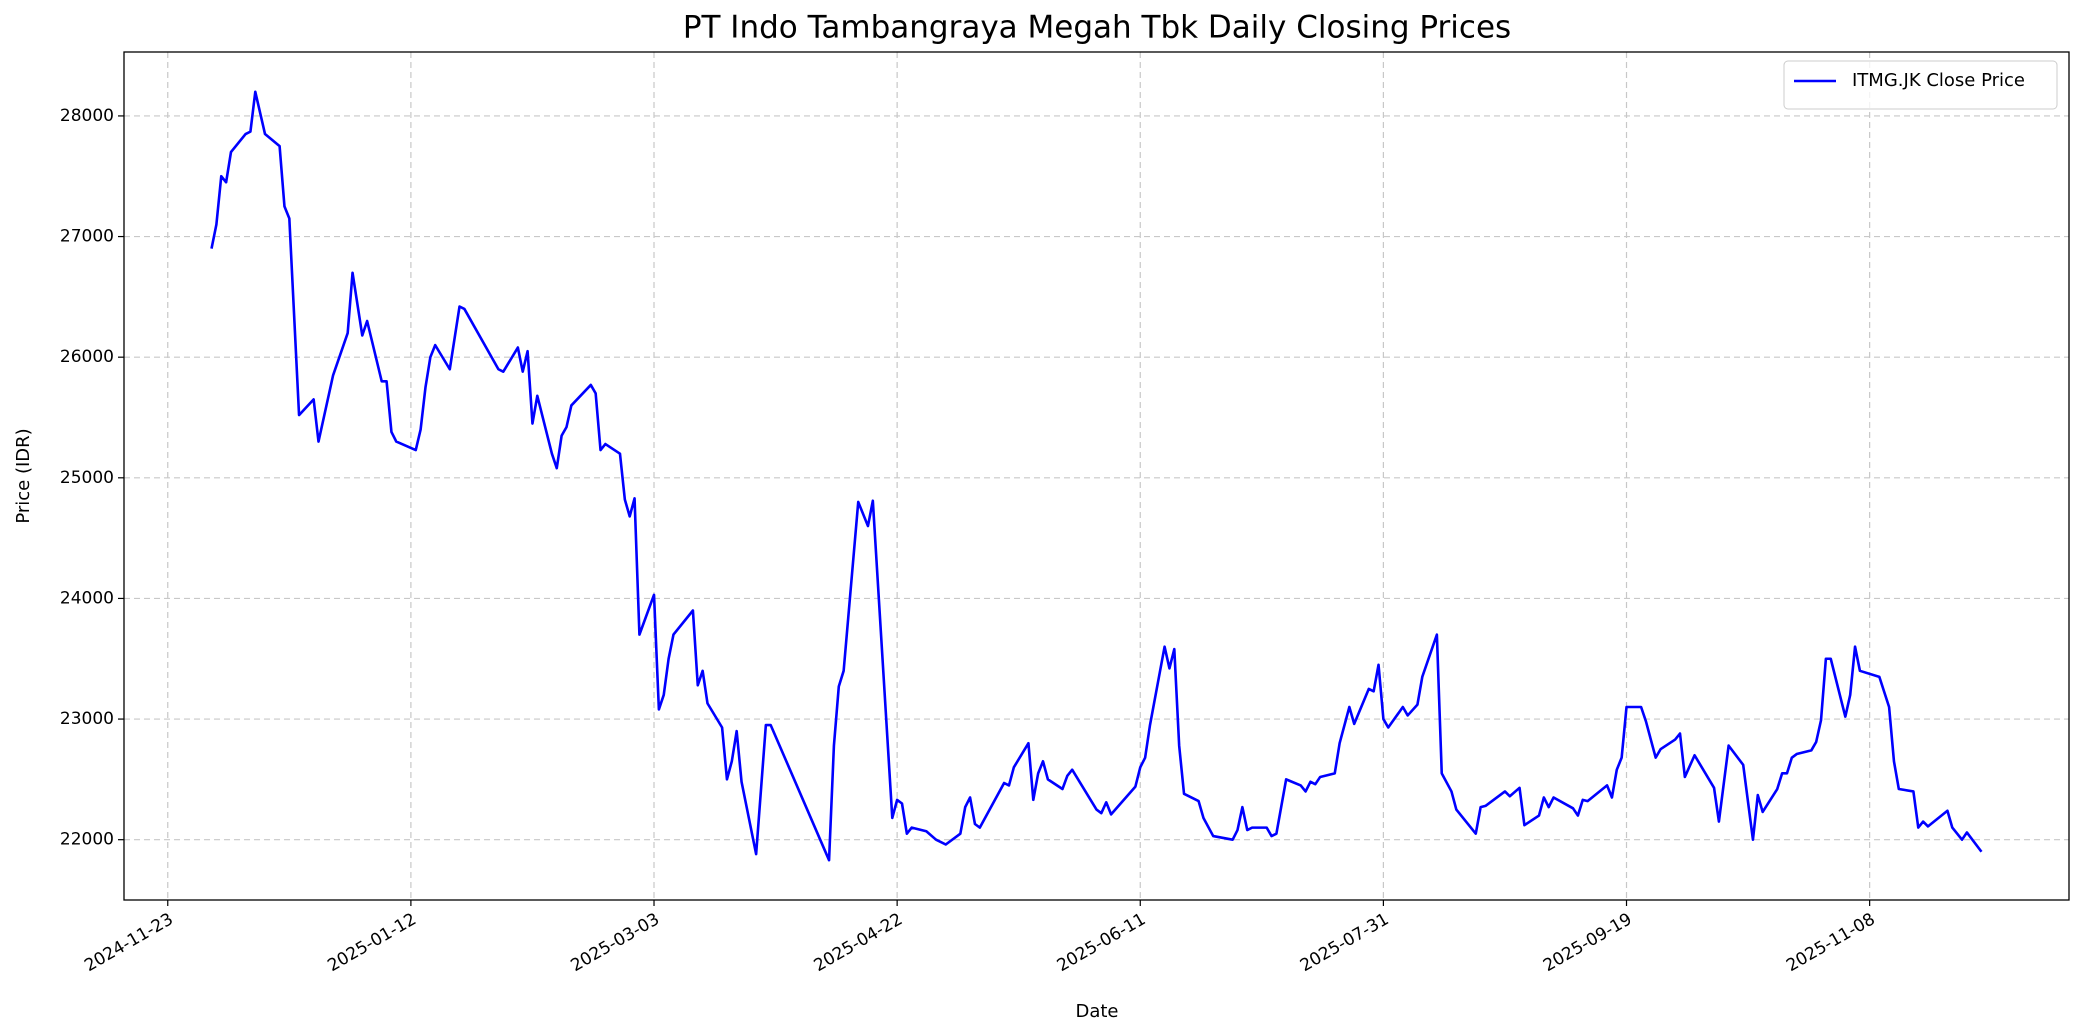  What do you see at coordinates (23, 475) in the screenshot?
I see `y-axis-label: Price (IDR)` at bounding box center [23, 475].